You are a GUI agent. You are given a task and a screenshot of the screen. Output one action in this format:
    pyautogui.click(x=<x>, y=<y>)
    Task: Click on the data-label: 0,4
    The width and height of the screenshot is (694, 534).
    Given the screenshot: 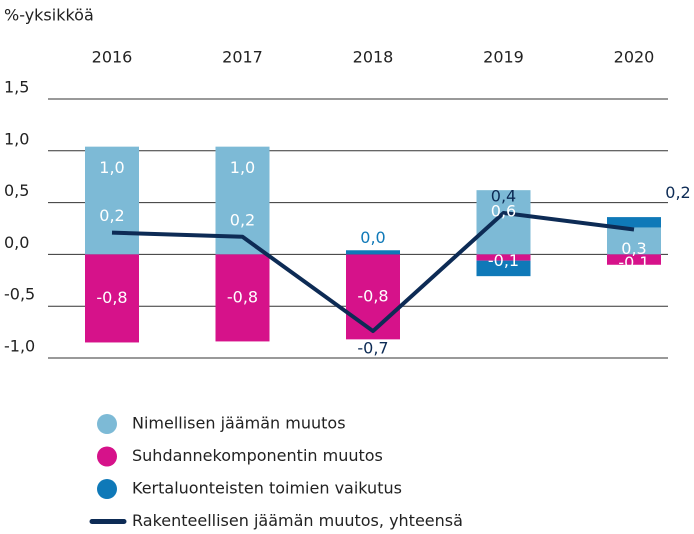 What is the action you would take?
    pyautogui.click(x=503, y=195)
    